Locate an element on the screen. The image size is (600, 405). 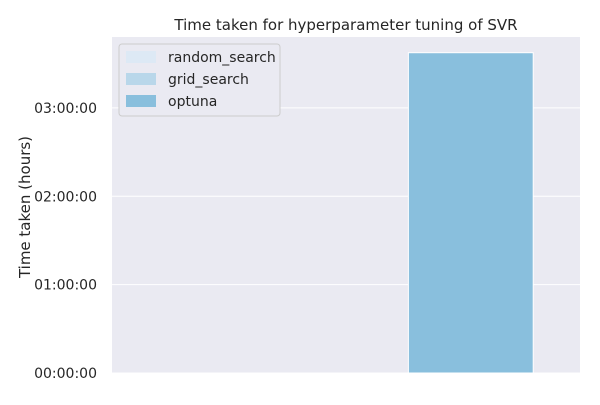
legend-swatch-random-search is located at coordinates (141, 57).